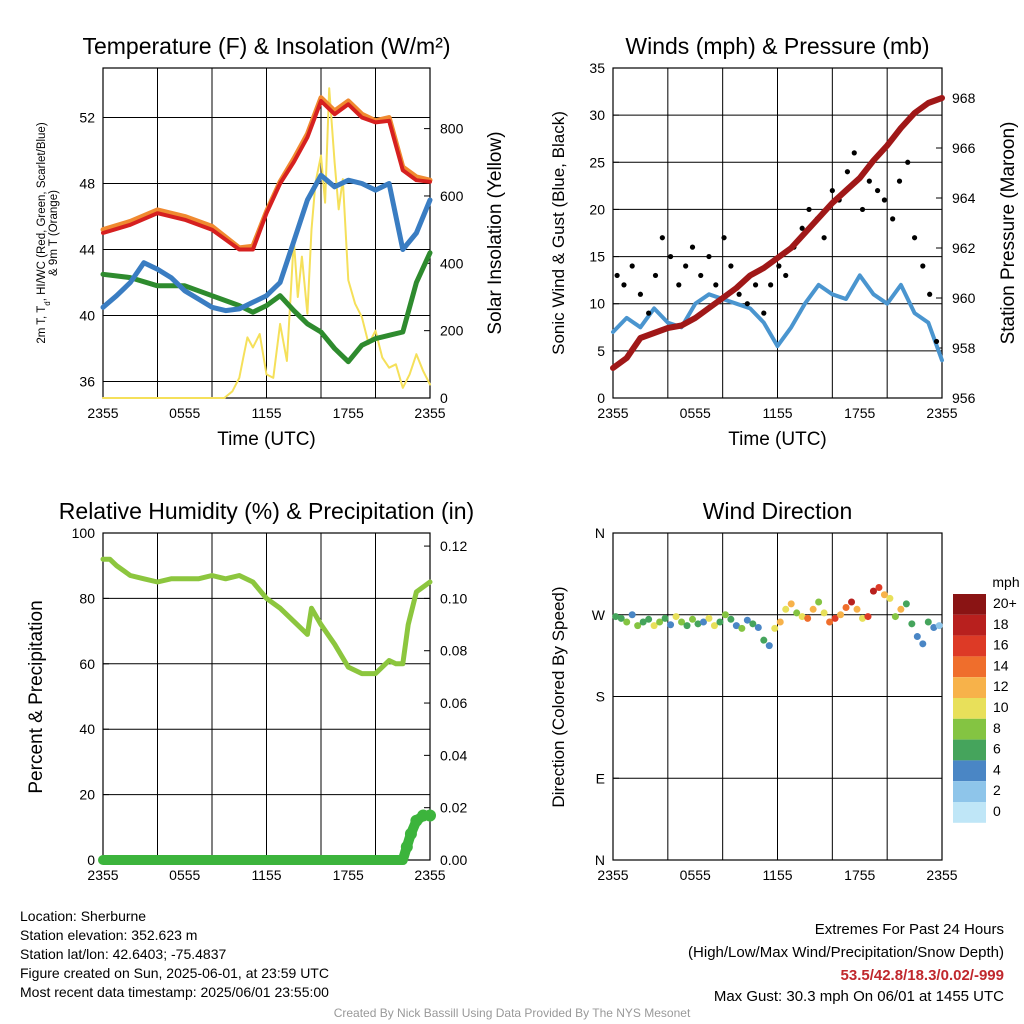 The height and width of the screenshot is (1024, 1024). I want to click on y2-tick-label: 600, so click(452, 196).